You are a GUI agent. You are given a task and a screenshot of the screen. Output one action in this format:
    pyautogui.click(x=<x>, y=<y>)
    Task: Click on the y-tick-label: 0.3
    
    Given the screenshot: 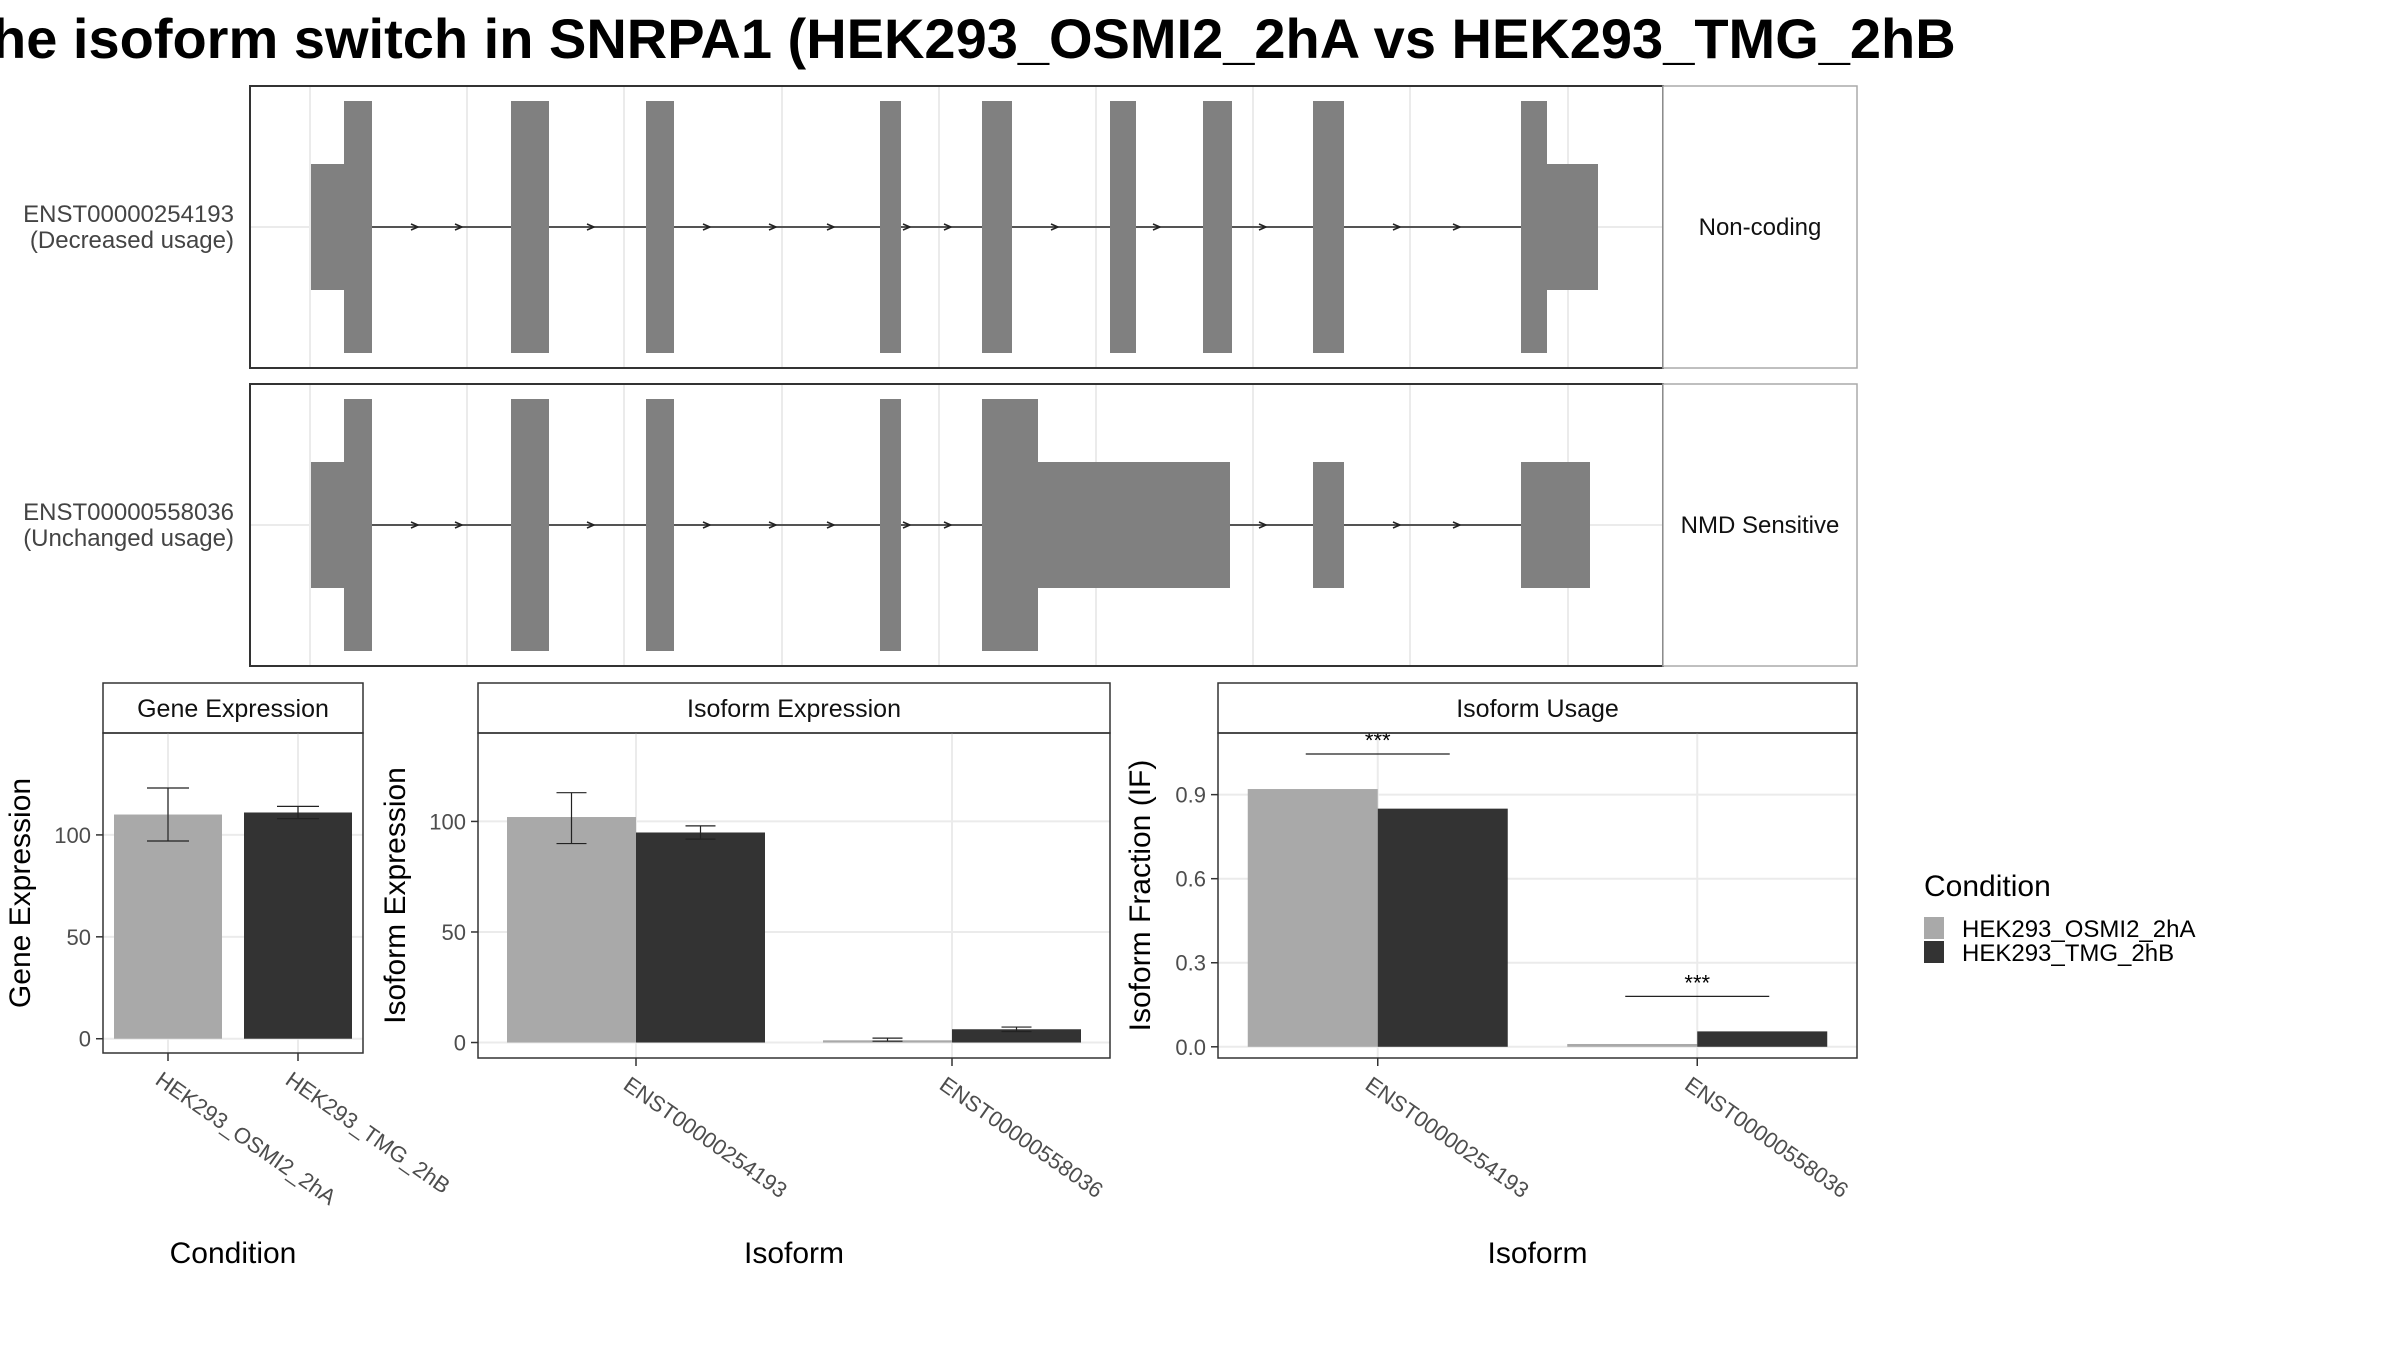 What is the action you would take?
    pyautogui.click(x=1190, y=963)
    